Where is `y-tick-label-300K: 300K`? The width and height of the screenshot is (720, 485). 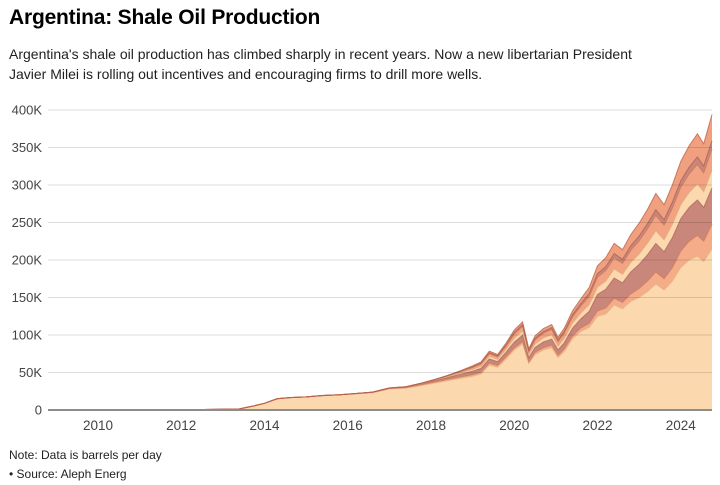
y-tick-label-300K: 300K is located at coordinates (27, 185).